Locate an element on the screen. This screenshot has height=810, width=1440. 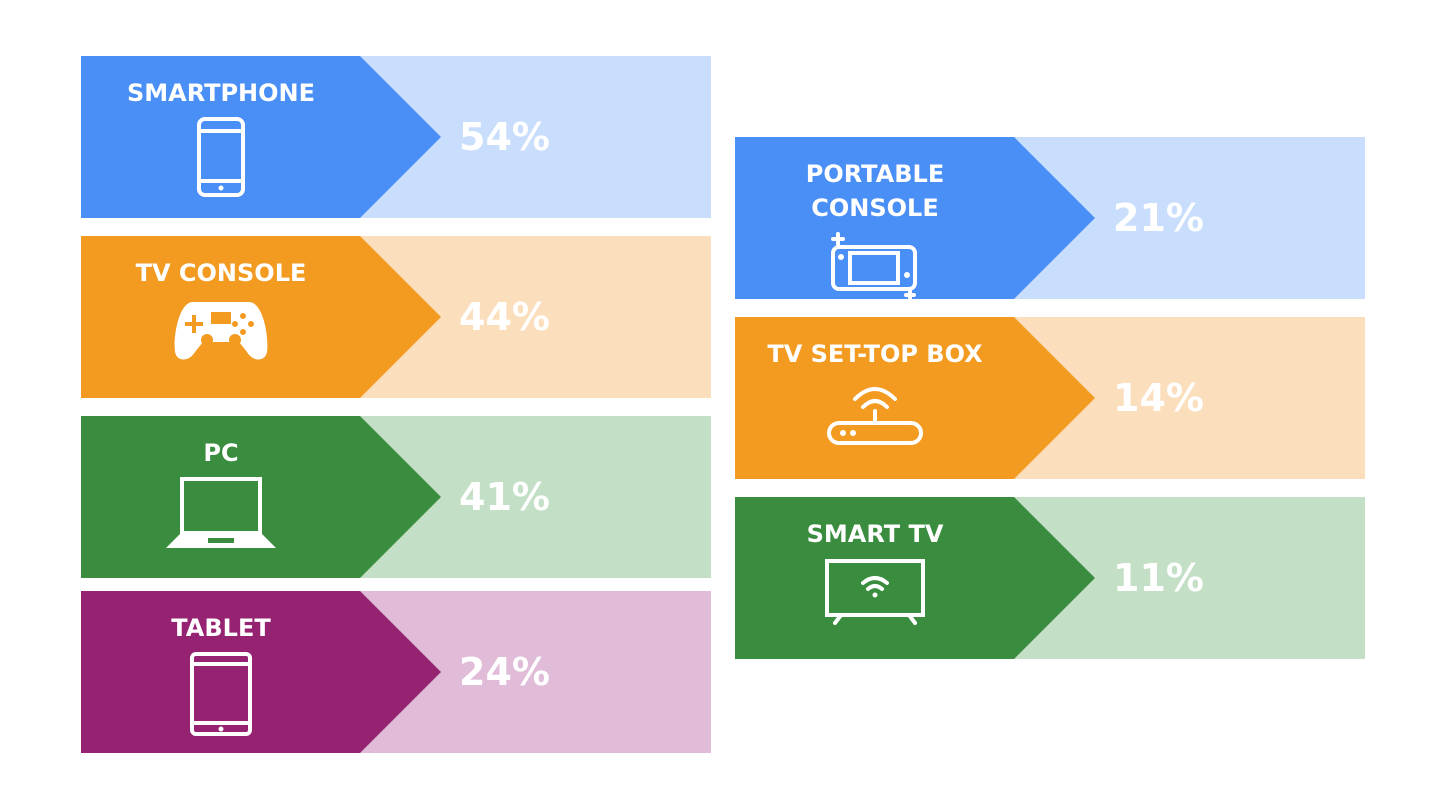
card: TV CONSOLE 44% is located at coordinates (396, 317).